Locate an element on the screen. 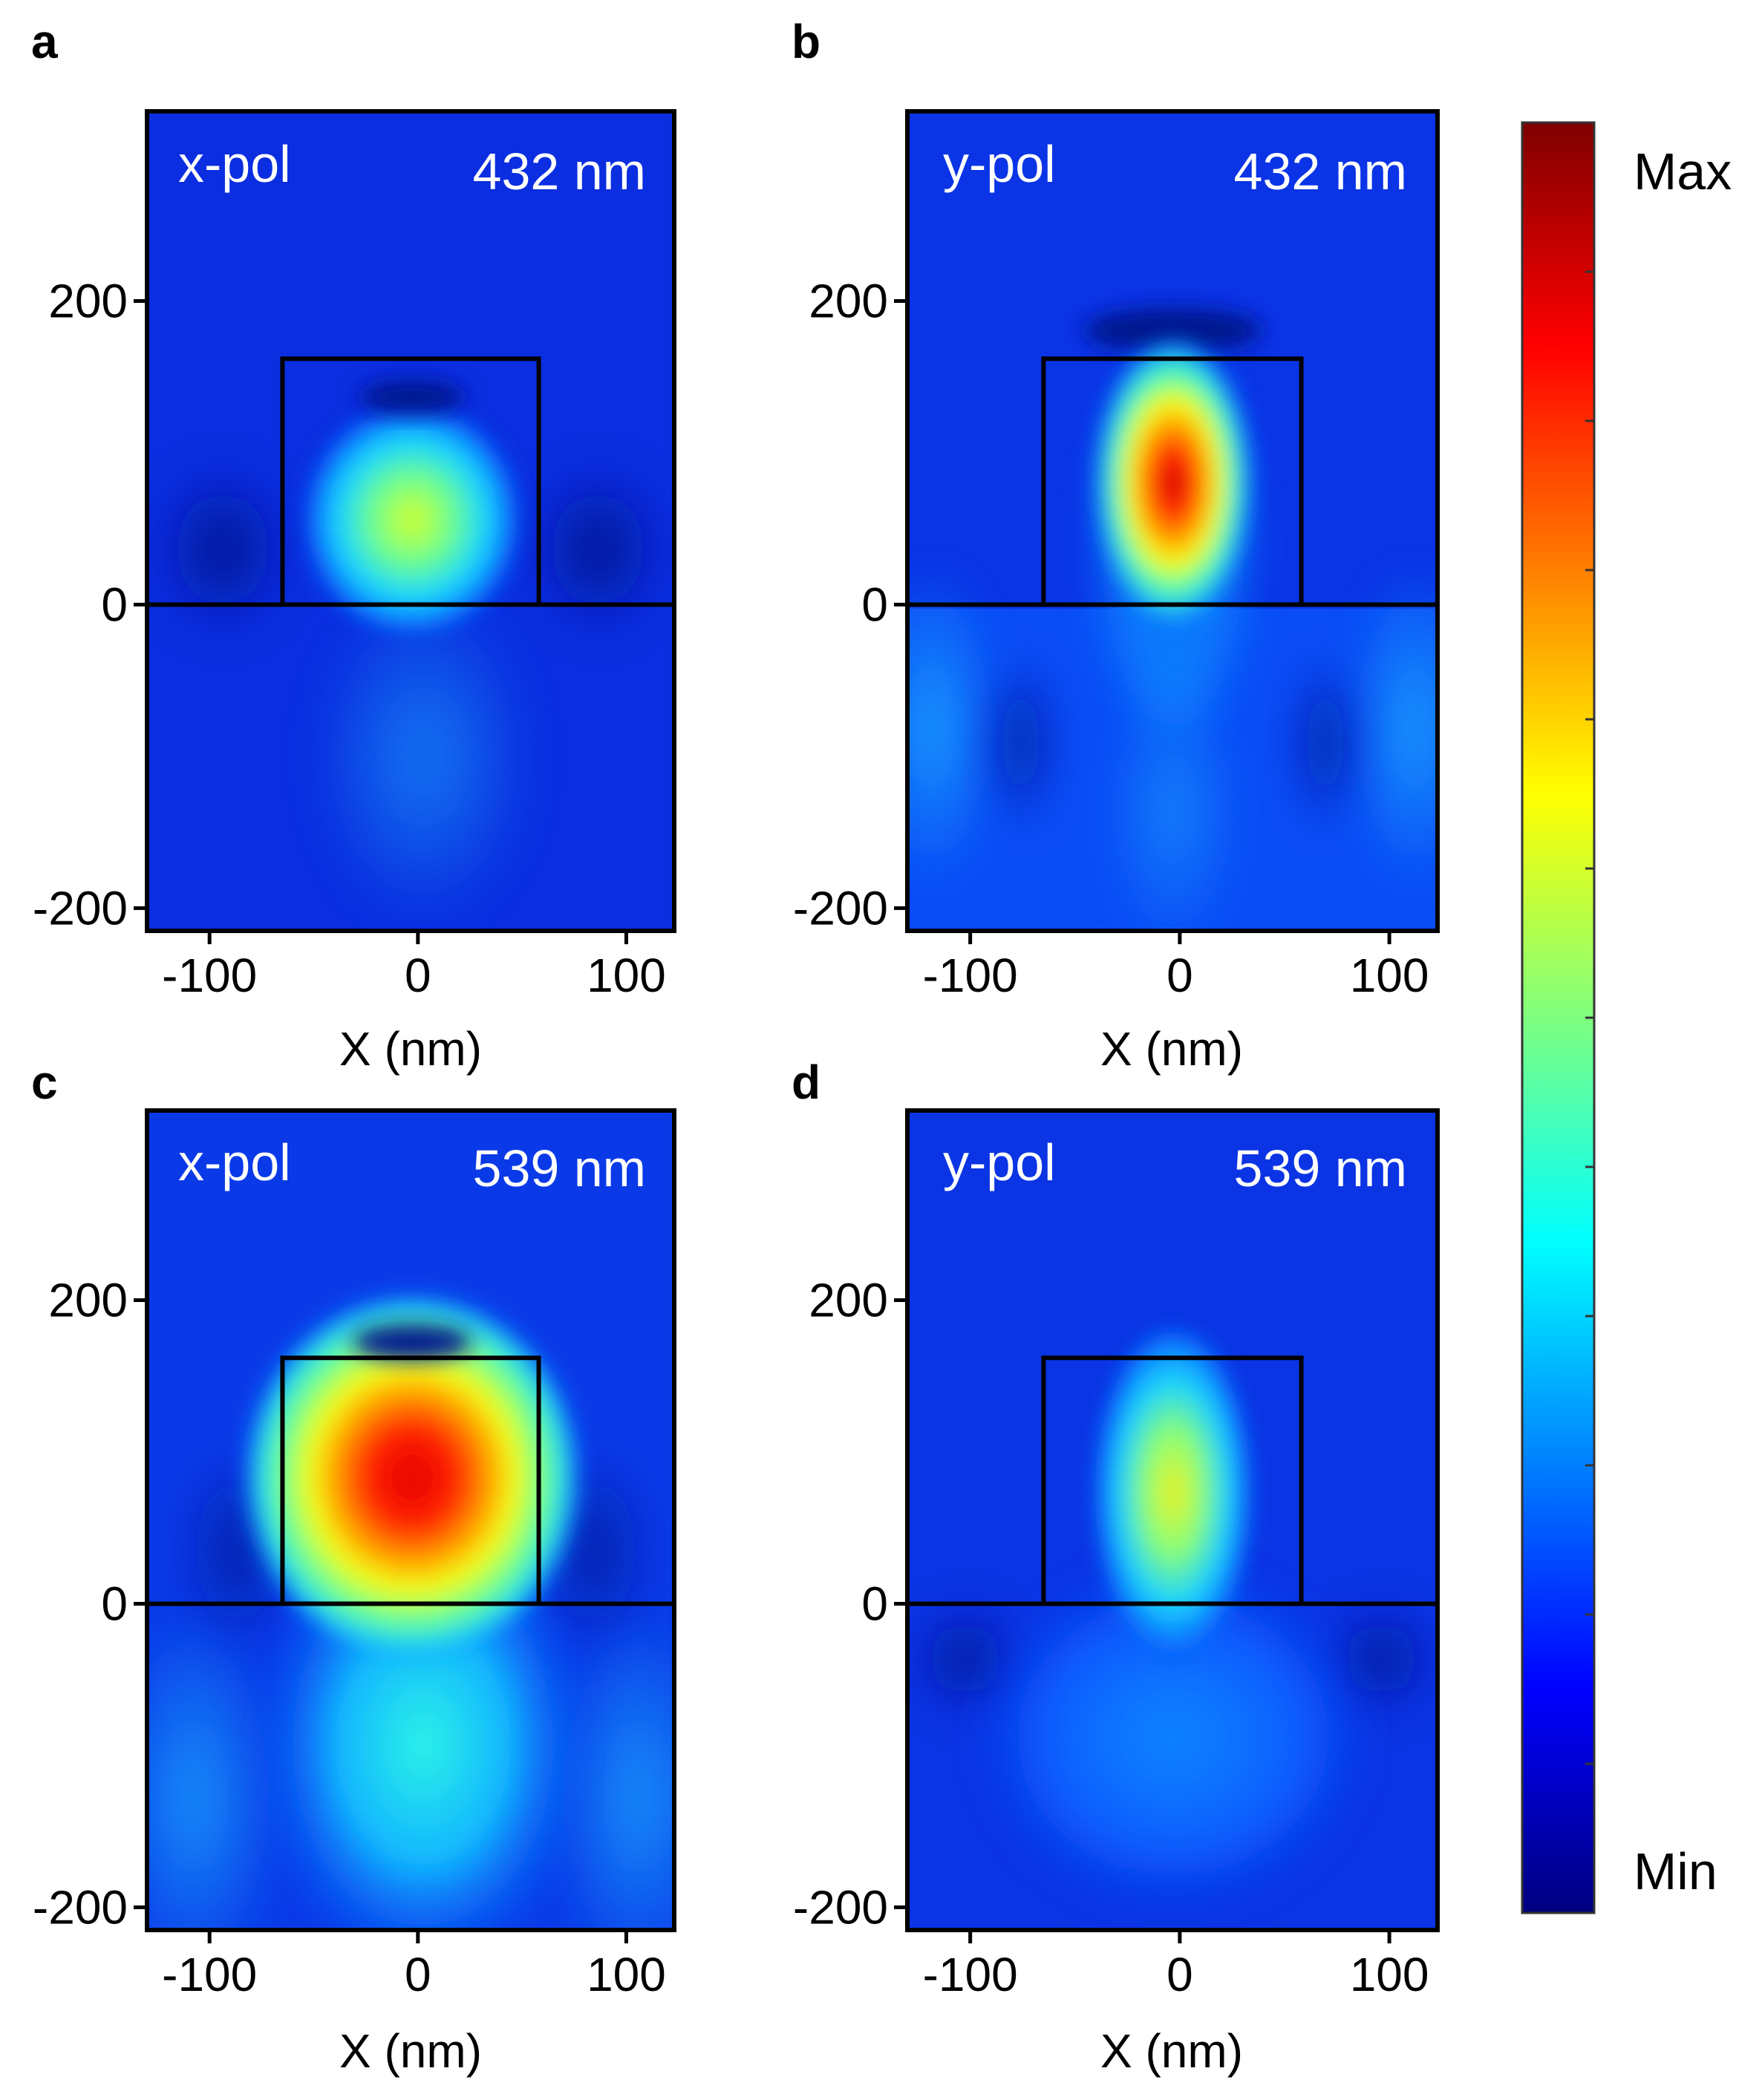 The height and width of the screenshot is (2100, 1762). axis-ticks-b: -100 0 100 -200 0 200 is located at coordinates (1111, 639).